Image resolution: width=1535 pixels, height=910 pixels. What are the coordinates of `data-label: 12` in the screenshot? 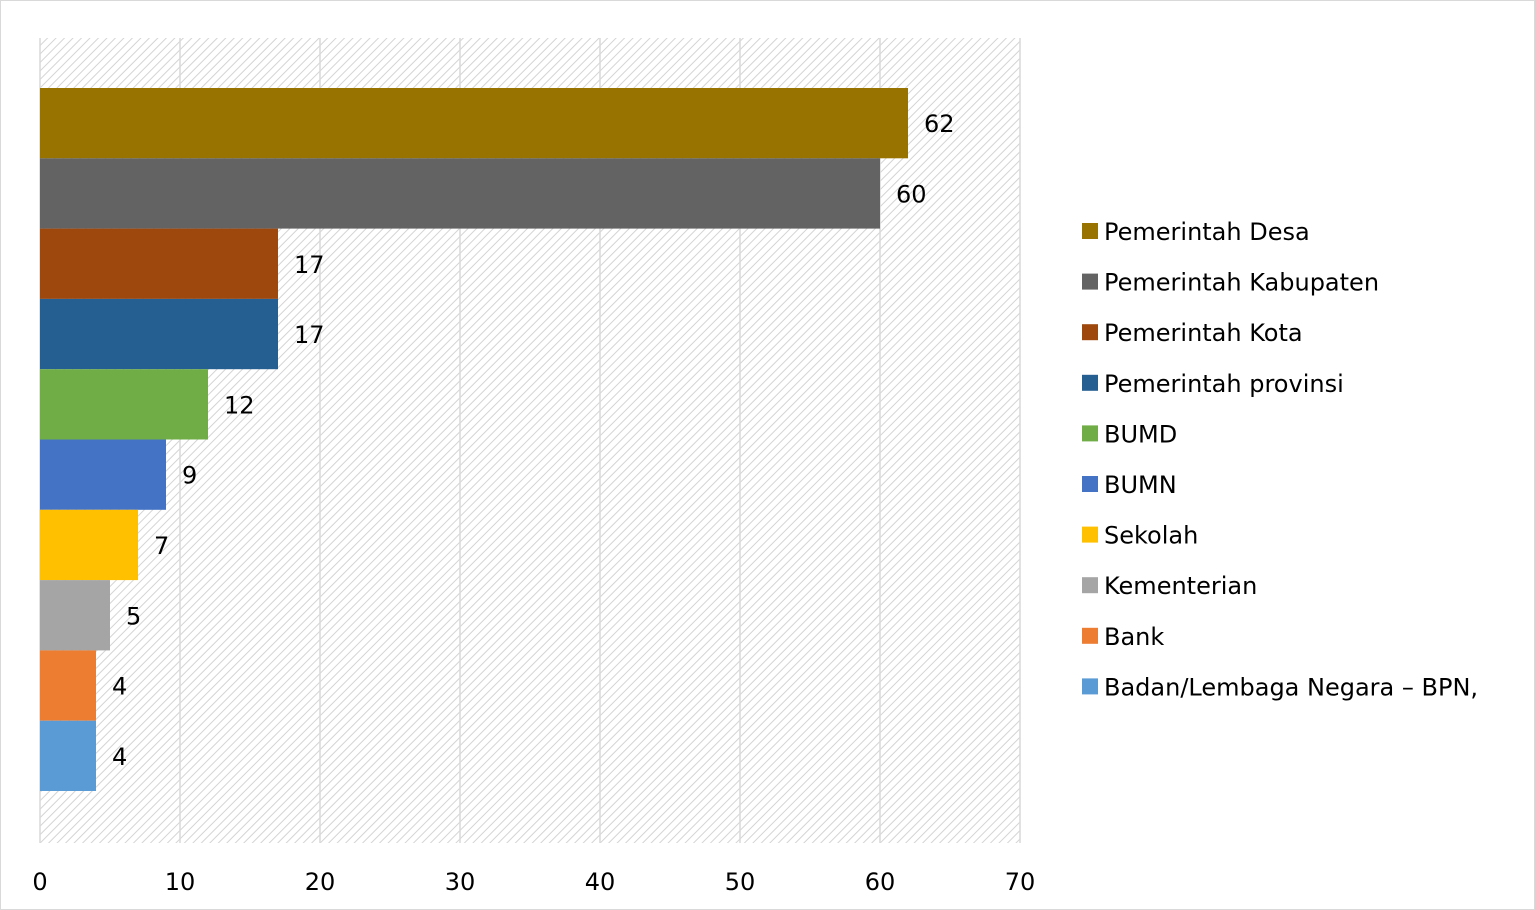 It's located at (239, 405).